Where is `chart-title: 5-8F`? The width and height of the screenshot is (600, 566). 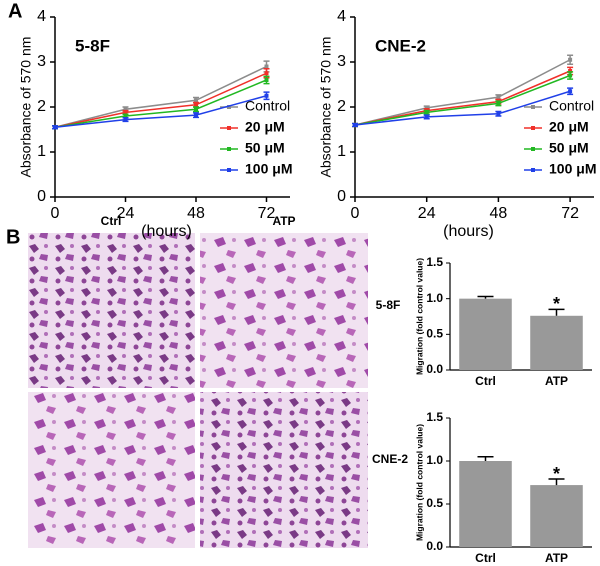
chart-title: 5-8F is located at coordinates (92, 45).